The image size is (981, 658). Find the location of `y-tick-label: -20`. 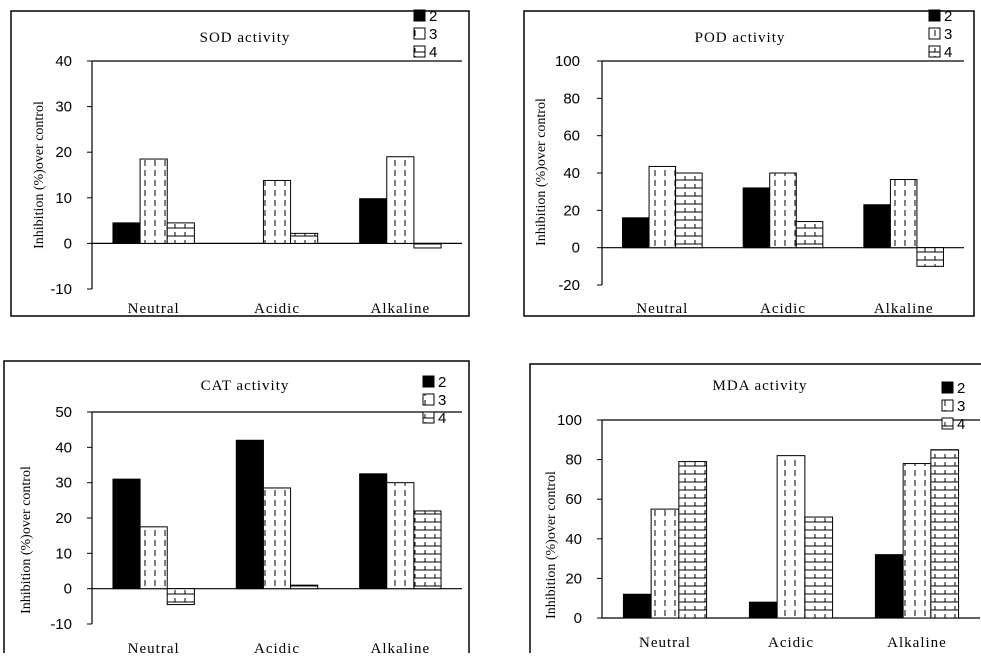

y-tick-label: -20 is located at coordinates (569, 285).